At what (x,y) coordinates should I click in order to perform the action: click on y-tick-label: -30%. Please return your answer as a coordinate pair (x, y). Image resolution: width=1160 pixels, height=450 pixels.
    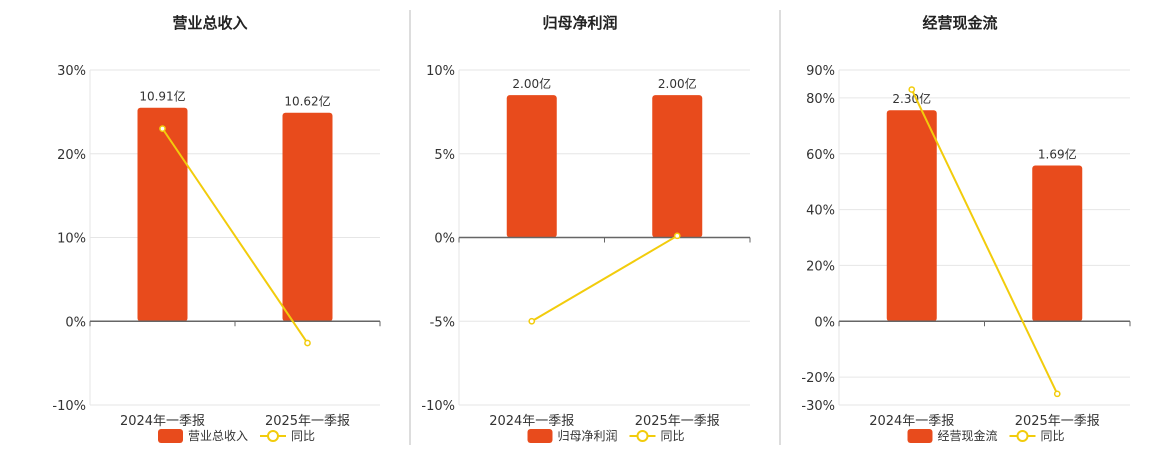
    Looking at the image, I should click on (818, 406).